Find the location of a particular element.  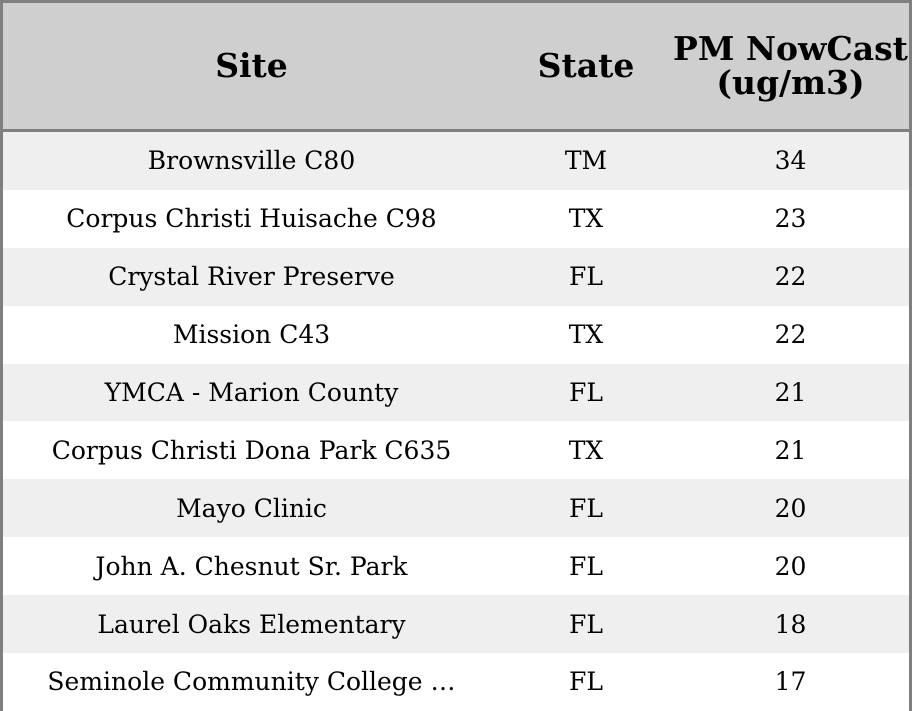

cell-site: Mission C43 is located at coordinates (251, 335).